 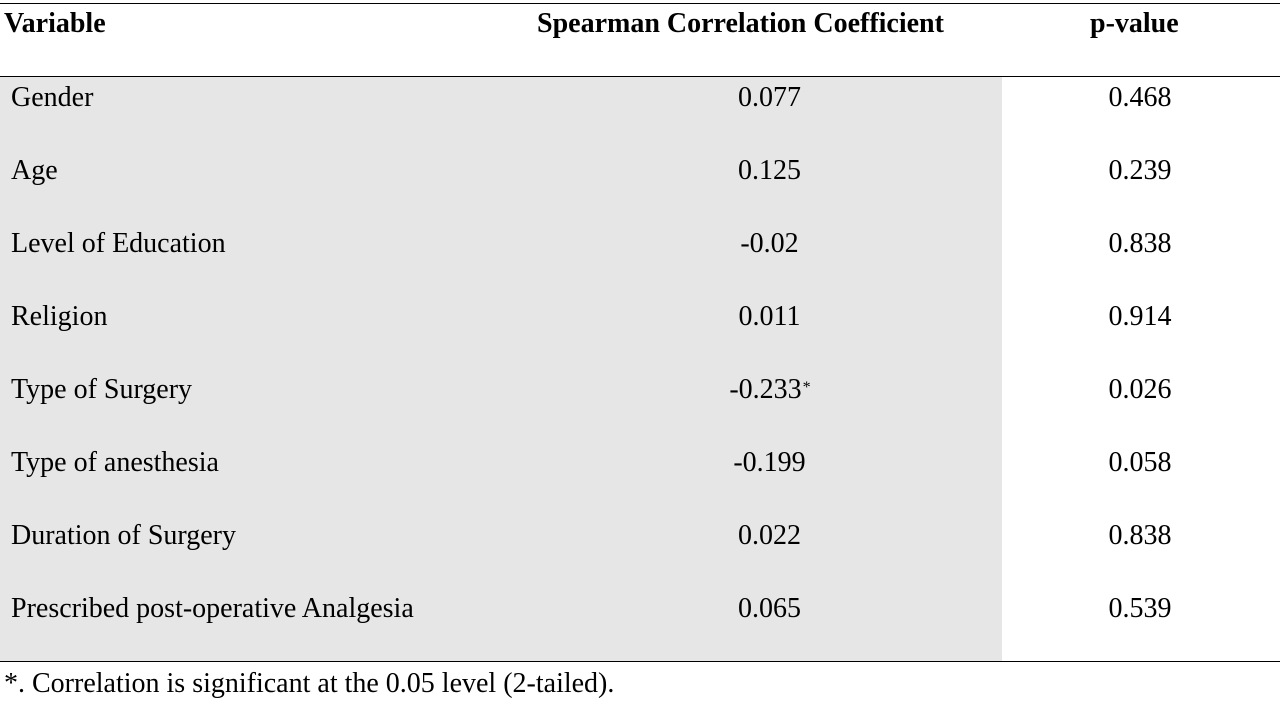 I want to click on cell-p-value: 0.539, so click(x=1140, y=608).